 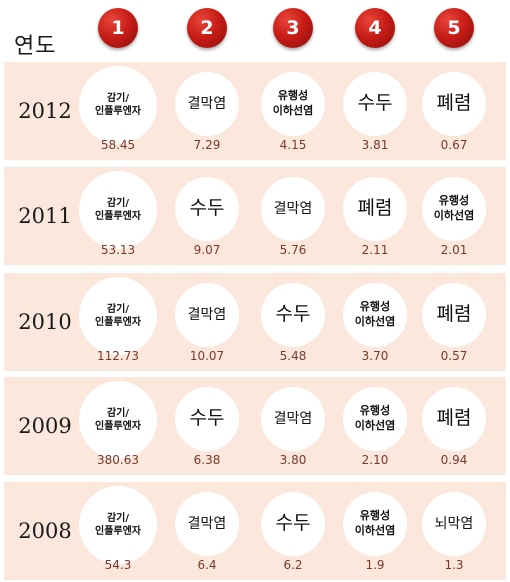 I want to click on disease-value: 5.76, so click(x=293, y=250).